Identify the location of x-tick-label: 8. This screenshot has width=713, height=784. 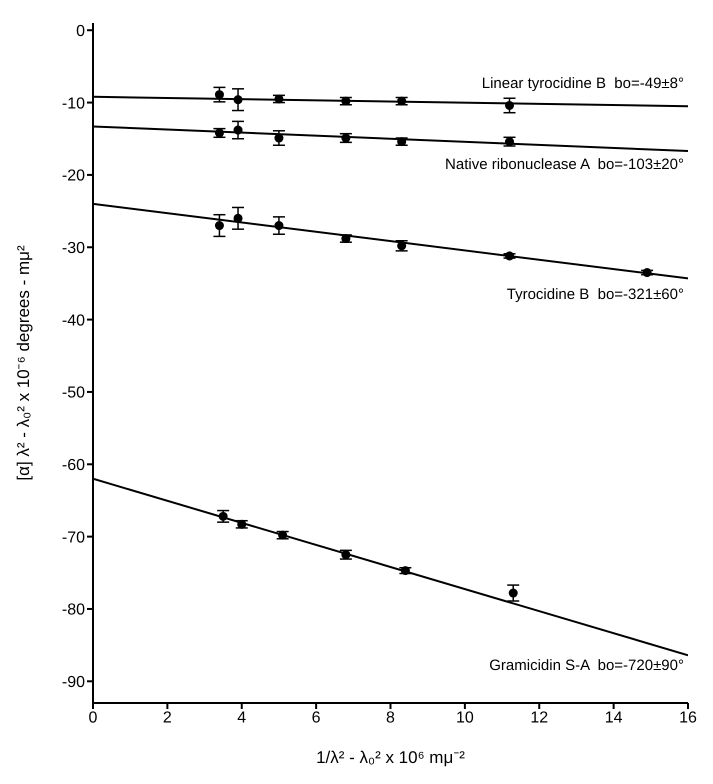
(391, 717).